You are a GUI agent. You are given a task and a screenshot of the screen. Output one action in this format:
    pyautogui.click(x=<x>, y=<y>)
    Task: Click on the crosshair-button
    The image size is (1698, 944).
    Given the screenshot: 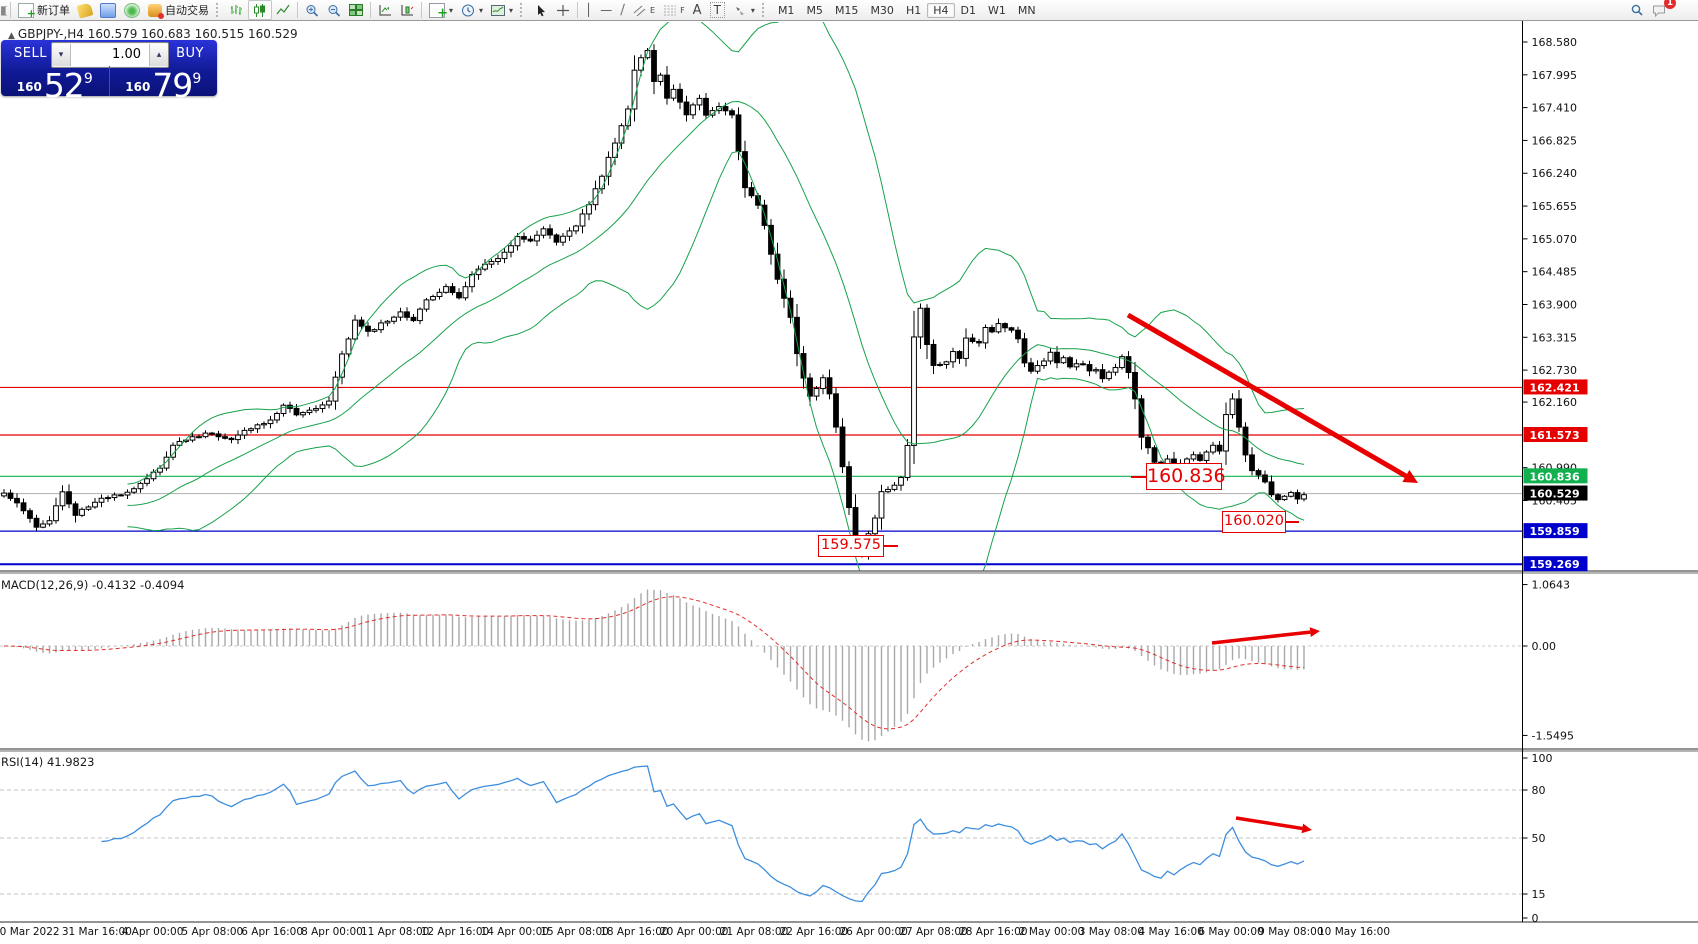 What is the action you would take?
    pyautogui.click(x=563, y=10)
    